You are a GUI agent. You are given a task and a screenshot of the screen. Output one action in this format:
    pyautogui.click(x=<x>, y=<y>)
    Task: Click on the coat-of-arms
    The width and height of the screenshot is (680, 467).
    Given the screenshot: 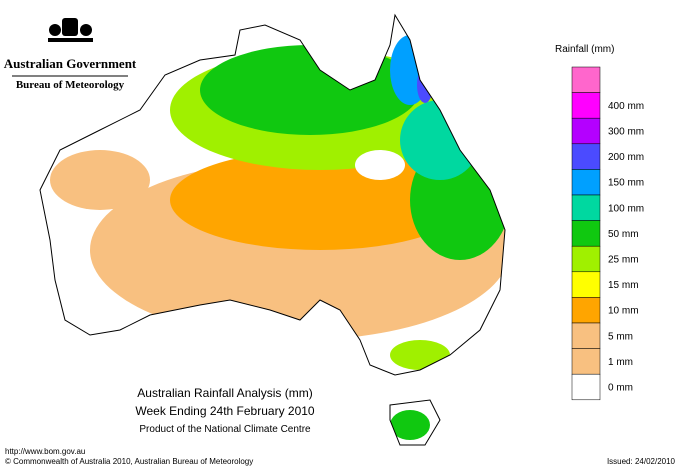 What is the action you would take?
    pyautogui.click(x=70, y=30)
    